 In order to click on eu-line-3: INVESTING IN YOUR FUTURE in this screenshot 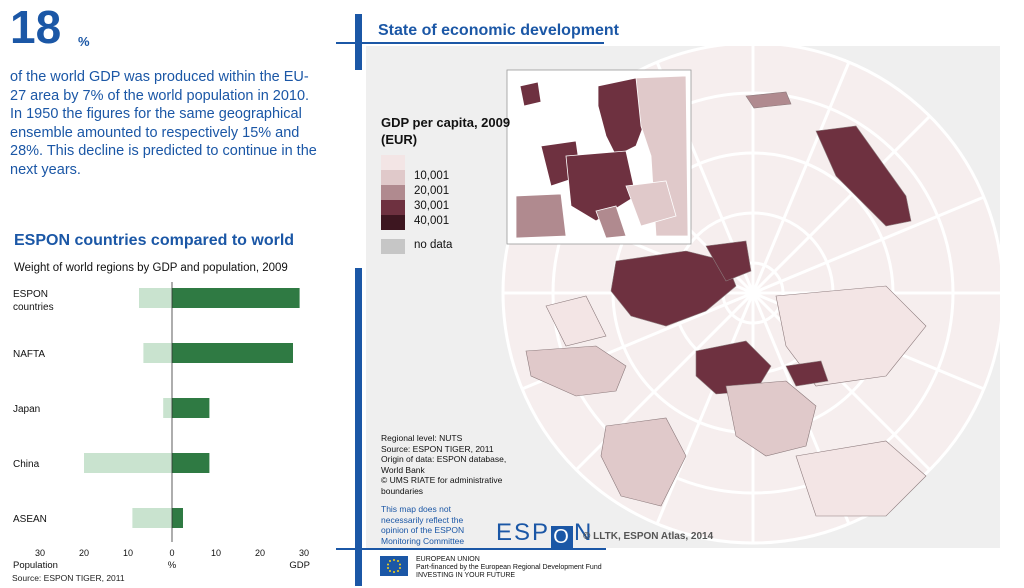, I will do `click(466, 575)`.